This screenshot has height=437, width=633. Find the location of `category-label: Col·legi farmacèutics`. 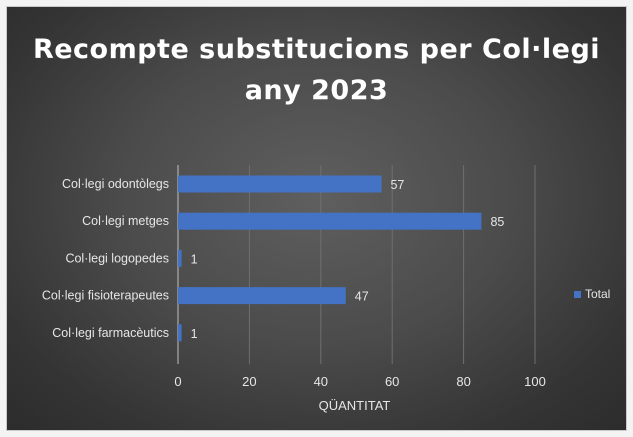

category-label: Col·legi farmacèutics is located at coordinates (110, 333).